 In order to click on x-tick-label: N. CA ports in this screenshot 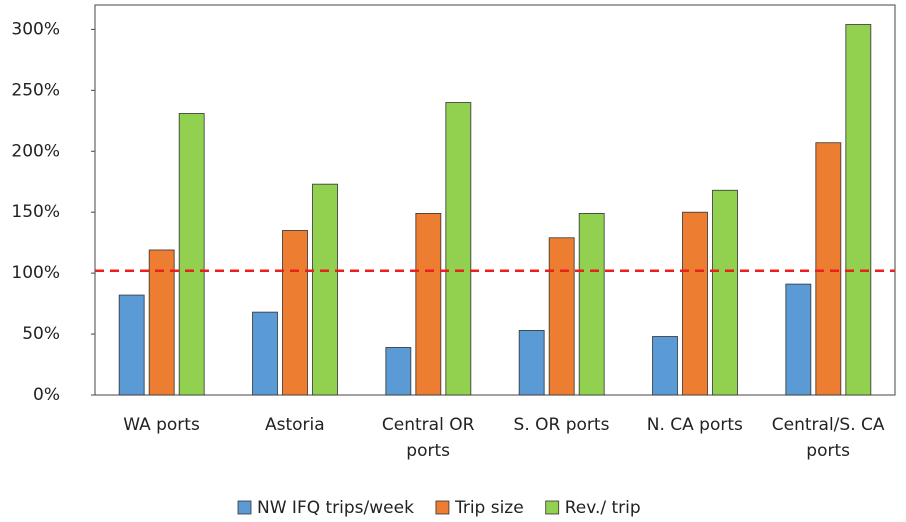, I will do `click(694, 425)`.